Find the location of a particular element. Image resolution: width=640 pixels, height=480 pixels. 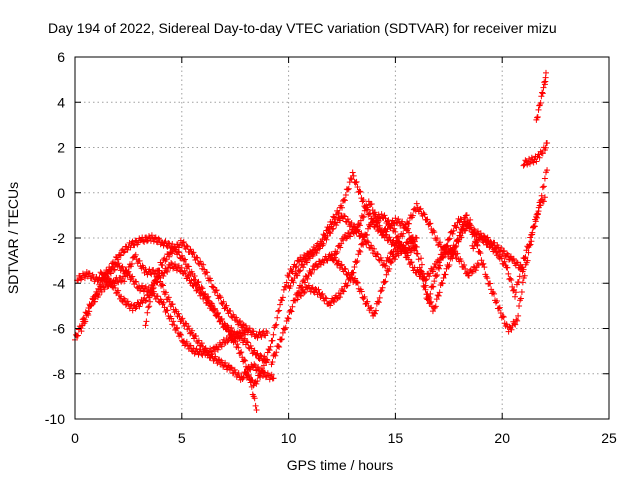

x-axis-label: GPS time / hours is located at coordinates (340, 465).